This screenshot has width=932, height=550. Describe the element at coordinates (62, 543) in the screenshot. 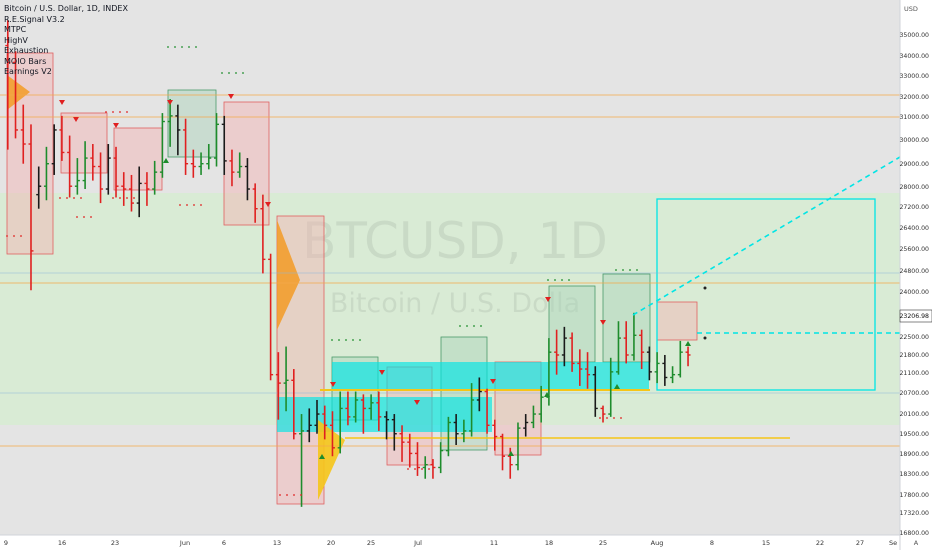

I see `x-tick-label: 16` at that location.